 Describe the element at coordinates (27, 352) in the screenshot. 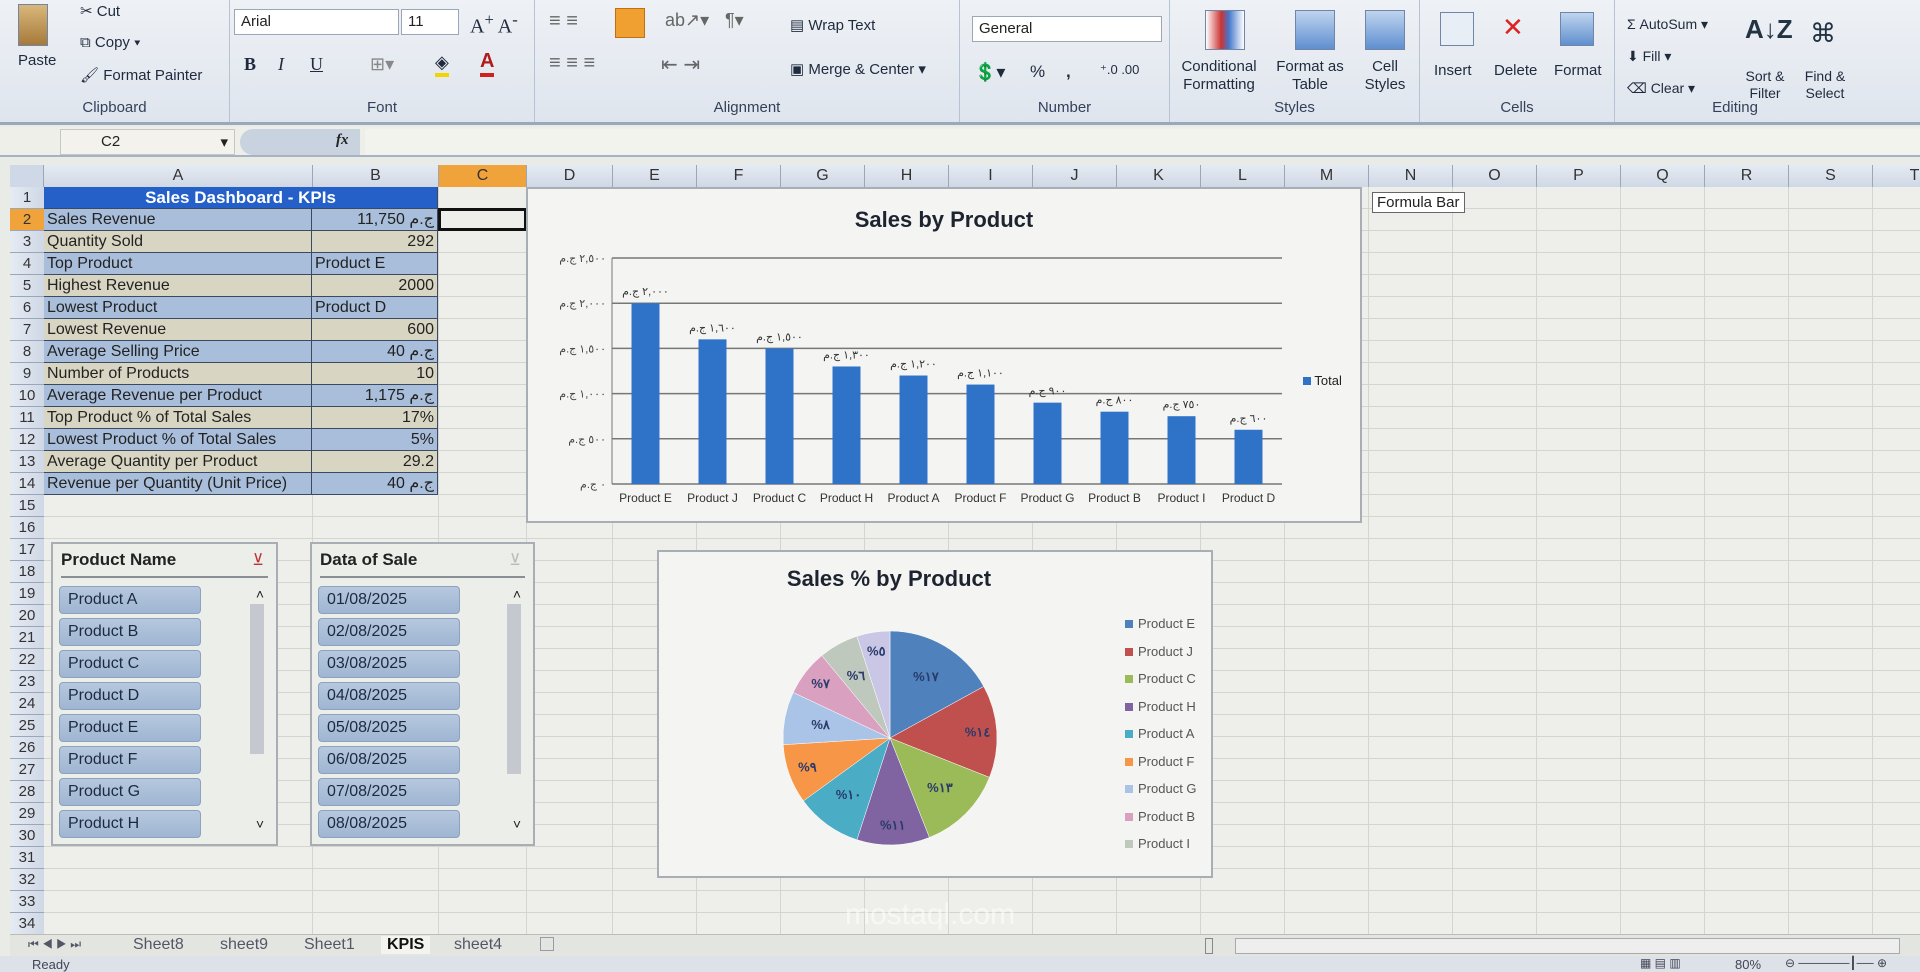

I see `row-header-8: 8` at that location.